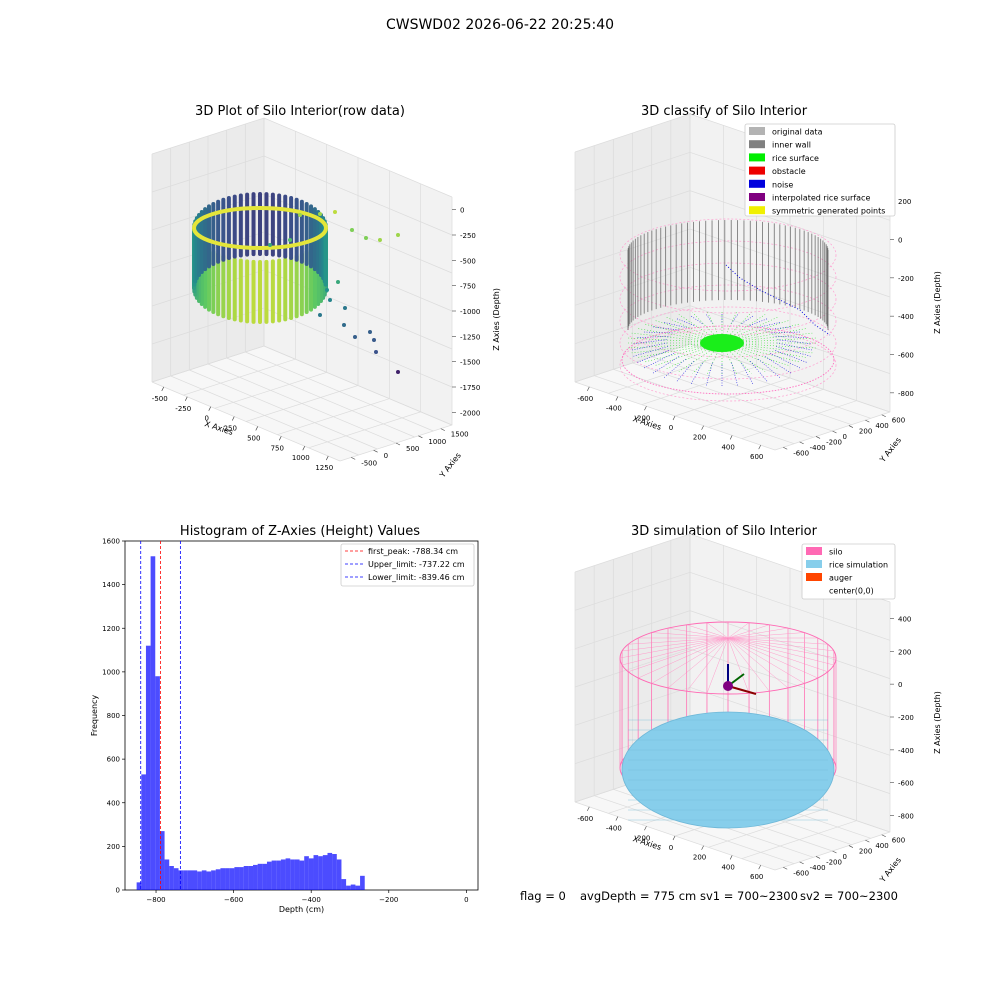  Describe the element at coordinates (904, 619) in the screenshot. I see `z-tick-label: 400` at that location.